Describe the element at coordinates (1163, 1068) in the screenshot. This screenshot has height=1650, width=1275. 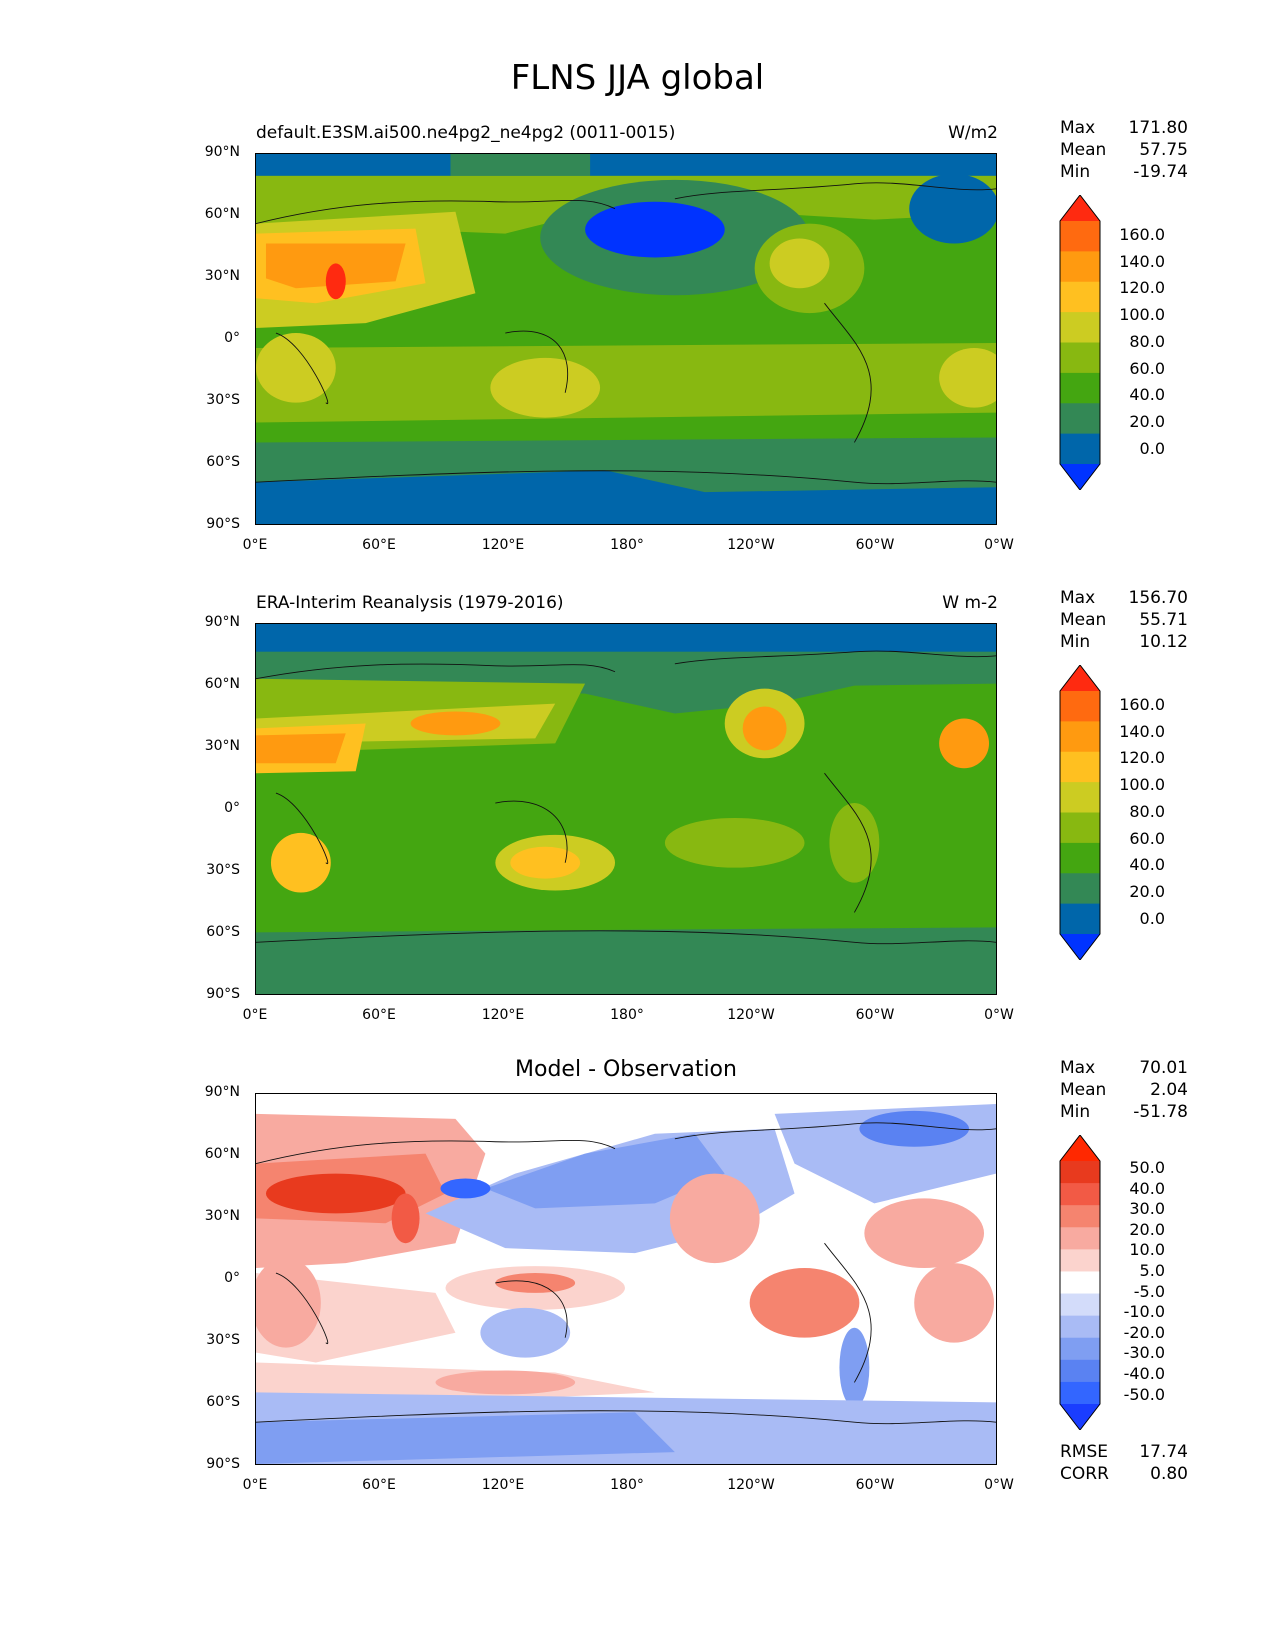
I see `stat-max-value: 70.01` at that location.